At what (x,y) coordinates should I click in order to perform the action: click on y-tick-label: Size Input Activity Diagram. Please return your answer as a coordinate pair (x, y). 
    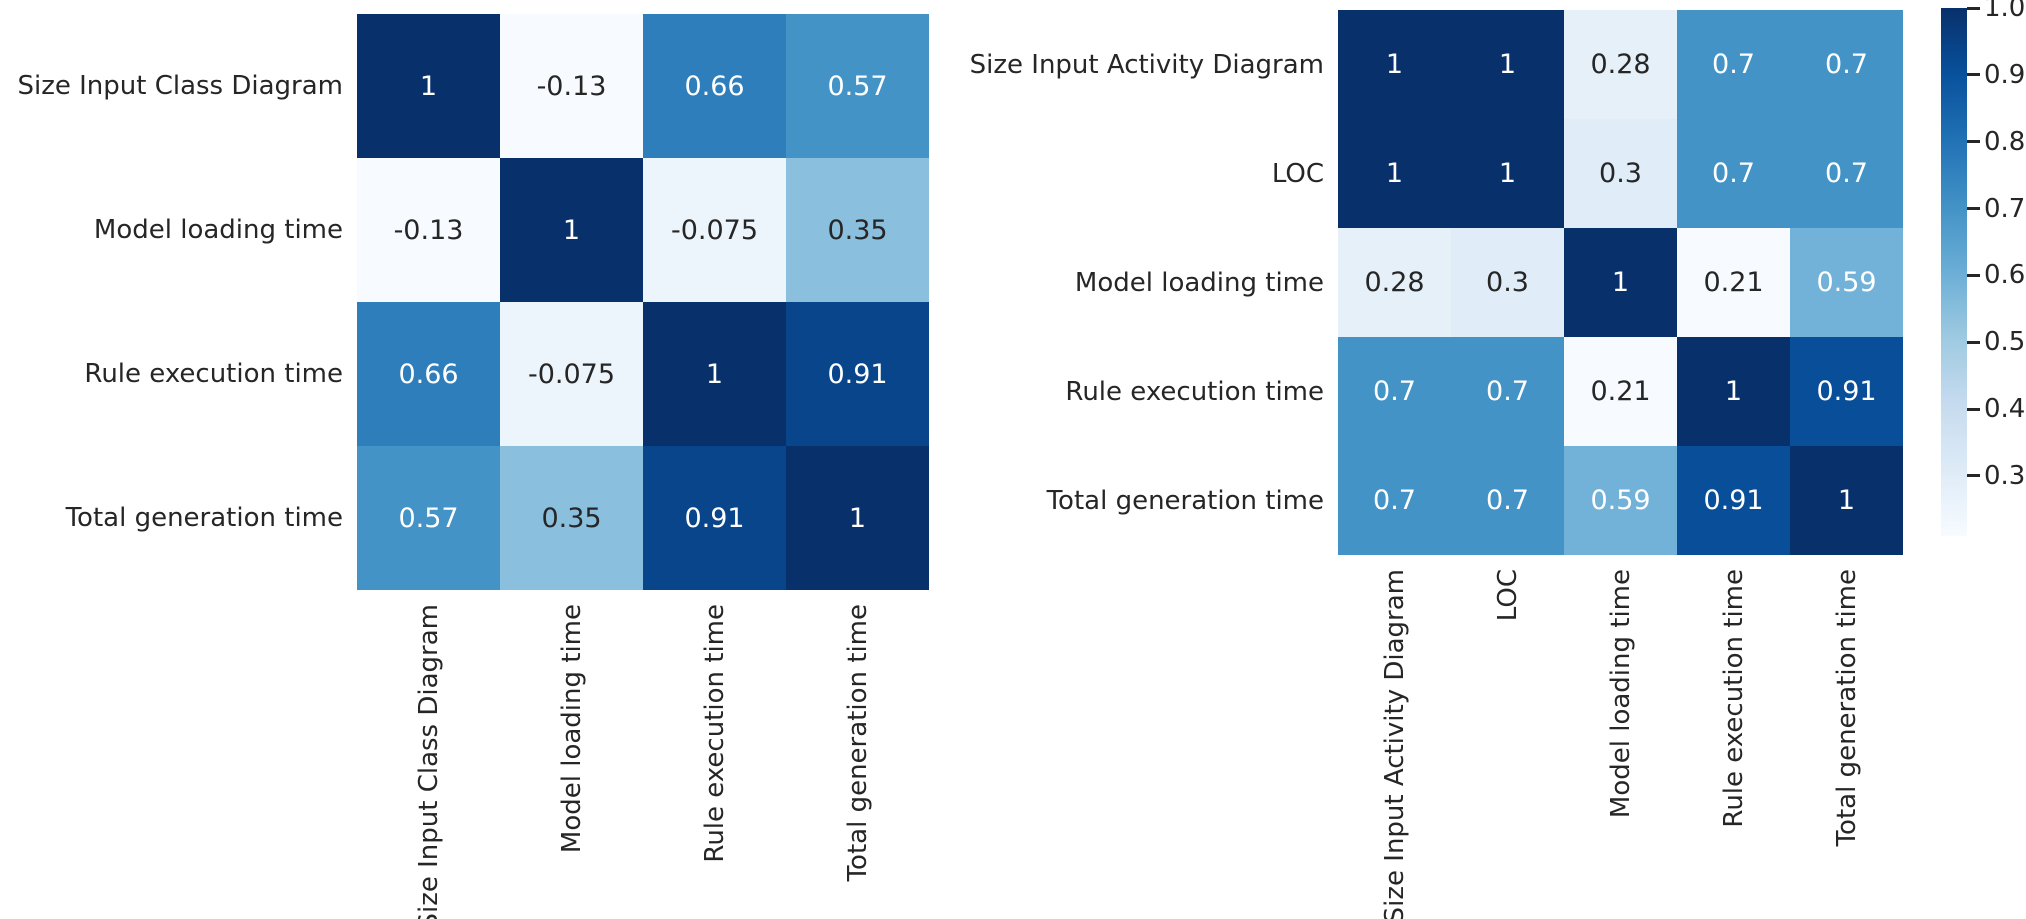
    Looking at the image, I should click on (1146, 64).